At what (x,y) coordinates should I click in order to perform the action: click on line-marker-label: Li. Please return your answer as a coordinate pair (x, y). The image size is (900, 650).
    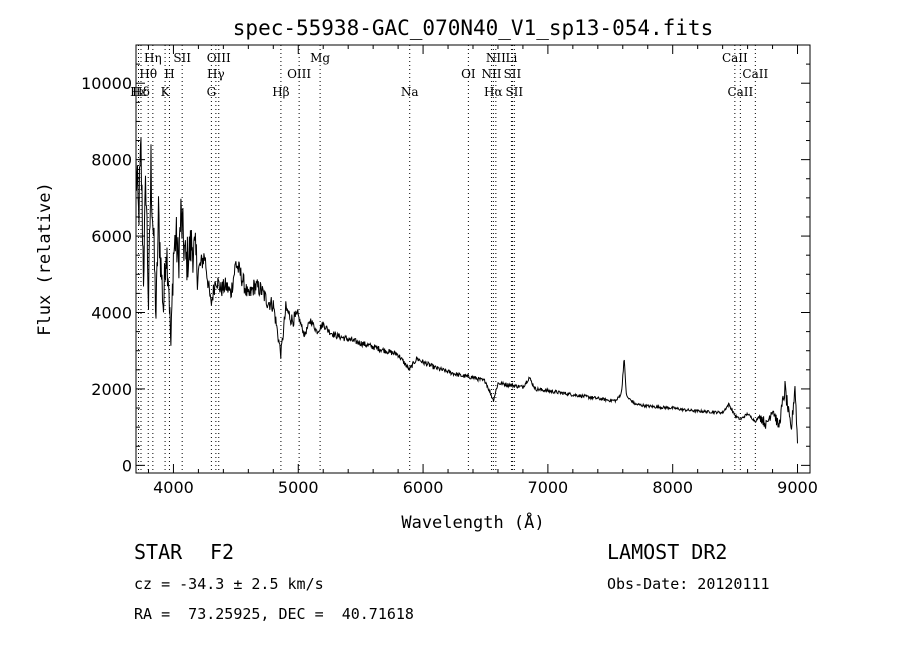
    Looking at the image, I should click on (512, 58).